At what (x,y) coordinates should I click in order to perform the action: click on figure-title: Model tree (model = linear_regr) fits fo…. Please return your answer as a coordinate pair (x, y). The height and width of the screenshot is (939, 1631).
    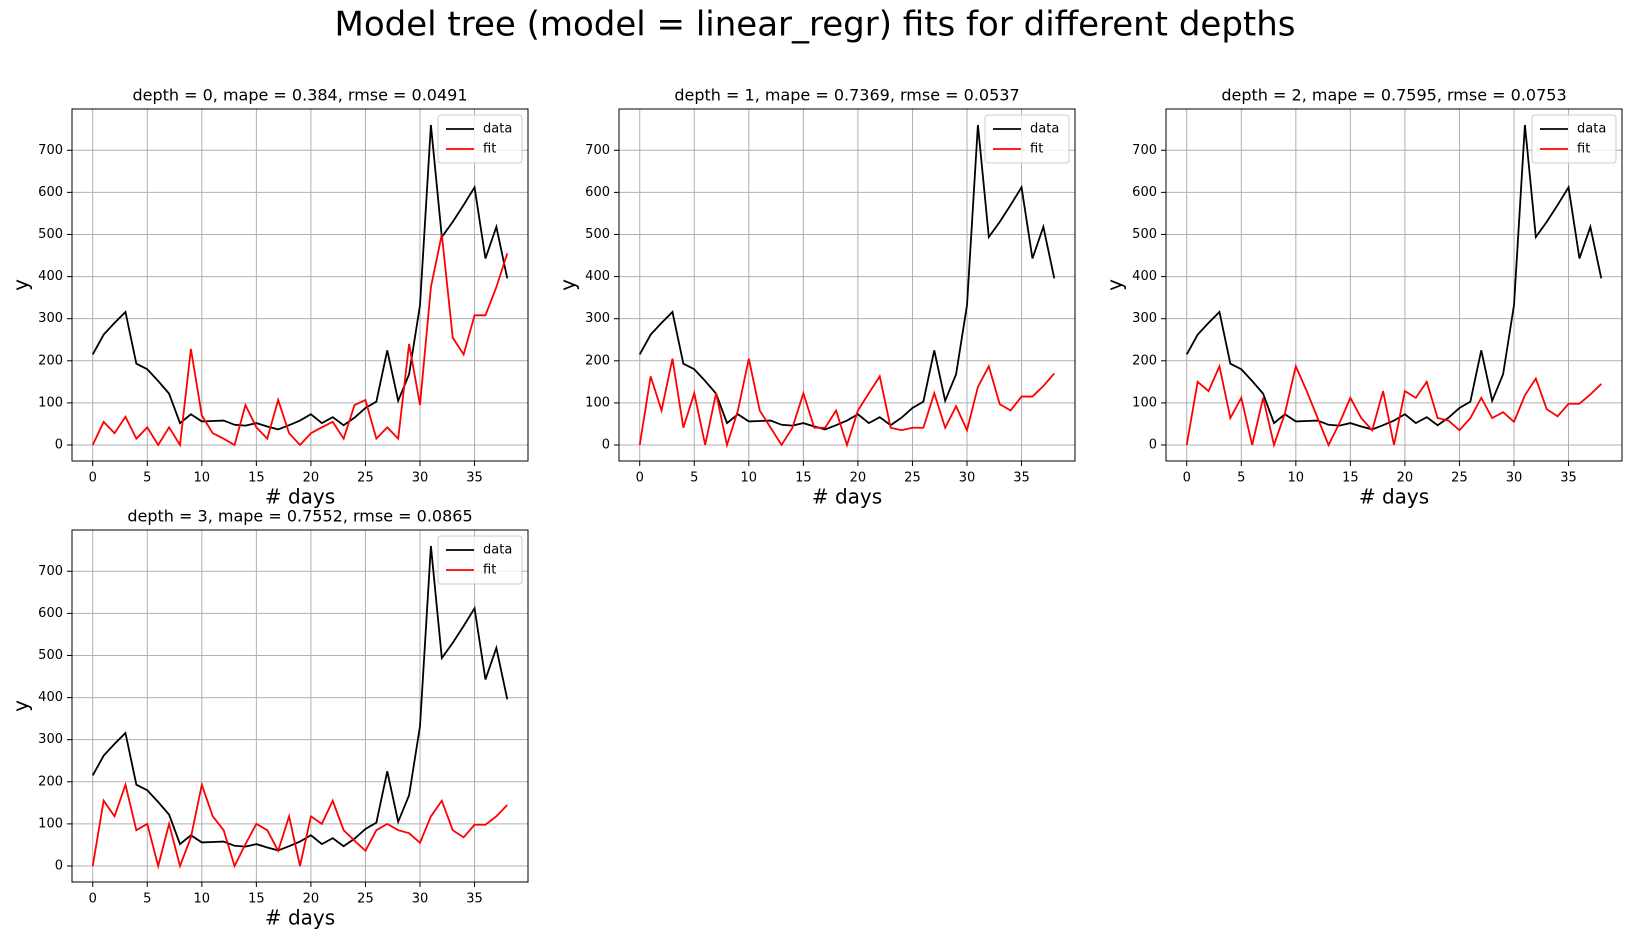
    Looking at the image, I should click on (815, 25).